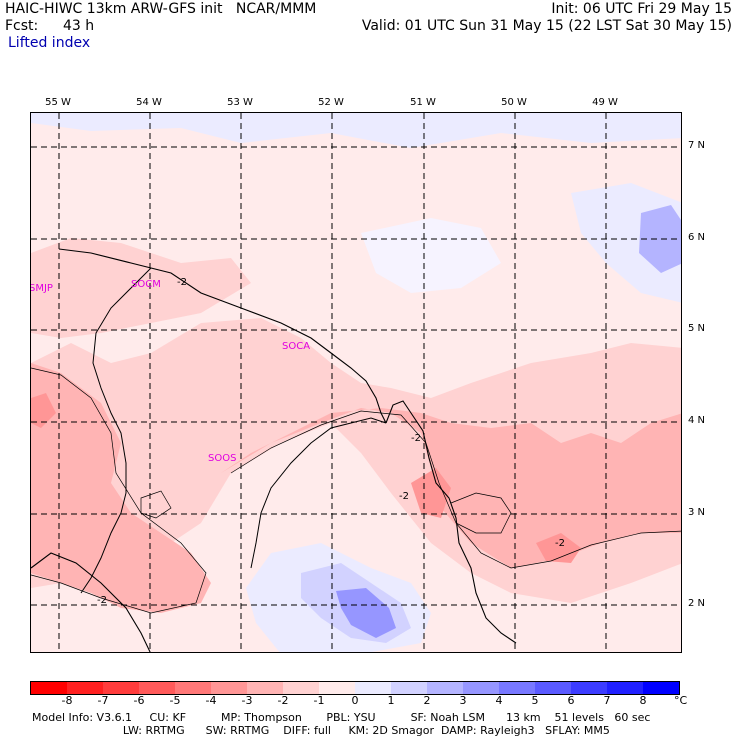  Describe the element at coordinates (139, 700) in the screenshot. I see `colorbar-tick-label: -6` at that location.